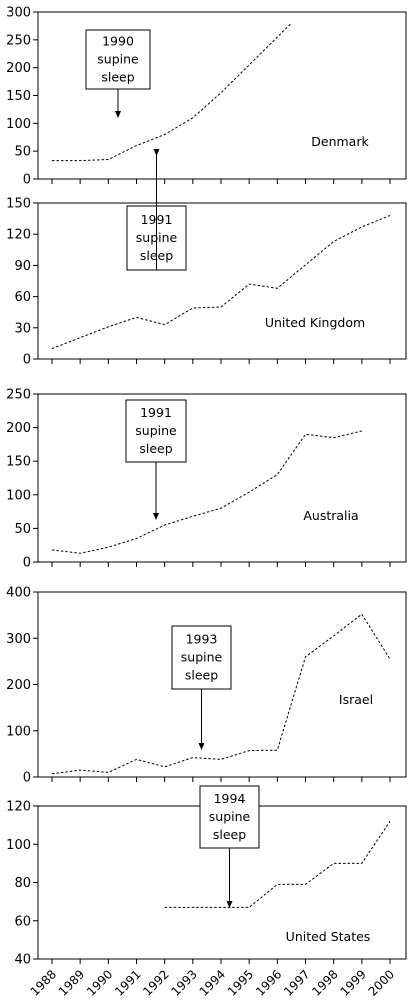 The height and width of the screenshot is (1007, 413). I want to click on y-tick-label: 80, so click(22, 883).